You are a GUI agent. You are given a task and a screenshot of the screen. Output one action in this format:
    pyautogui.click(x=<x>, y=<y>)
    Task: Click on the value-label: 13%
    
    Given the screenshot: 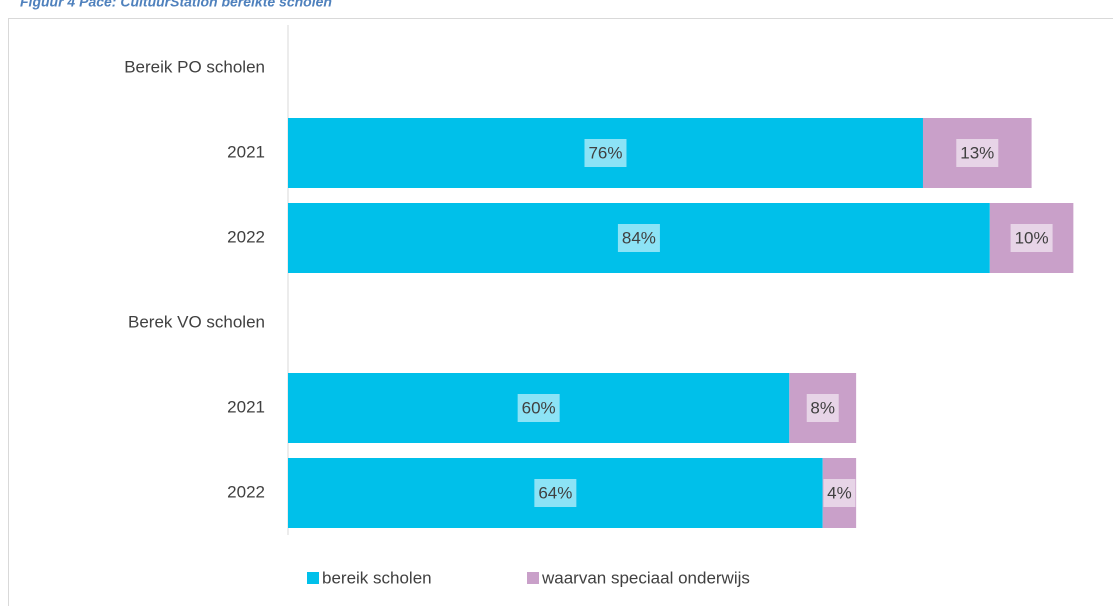 What is the action you would take?
    pyautogui.click(x=977, y=152)
    